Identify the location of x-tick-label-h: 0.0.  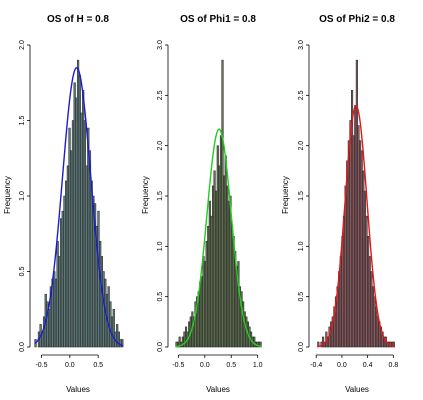
(70, 365).